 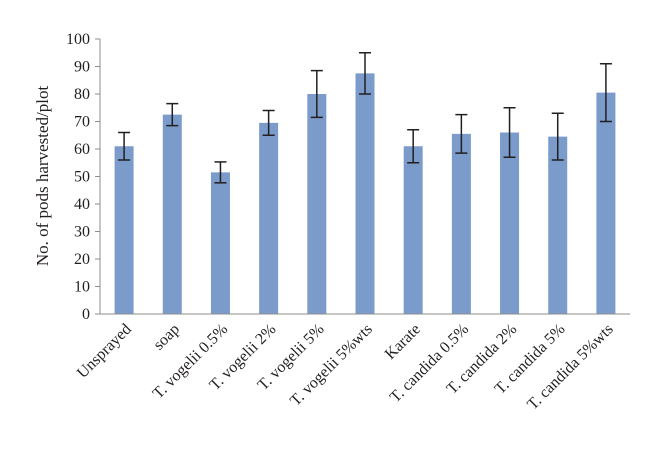 What do you see at coordinates (82, 177) in the screenshot?
I see `y-tick-label: 50` at bounding box center [82, 177].